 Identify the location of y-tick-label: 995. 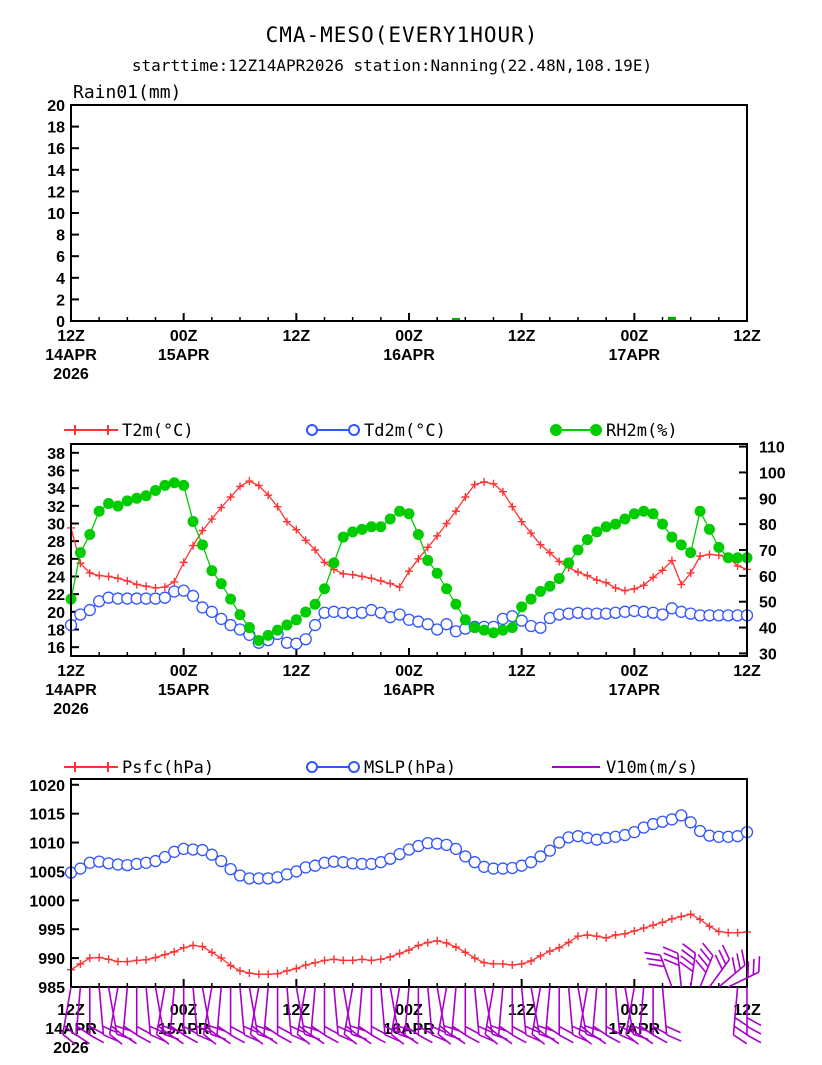
(51, 930).